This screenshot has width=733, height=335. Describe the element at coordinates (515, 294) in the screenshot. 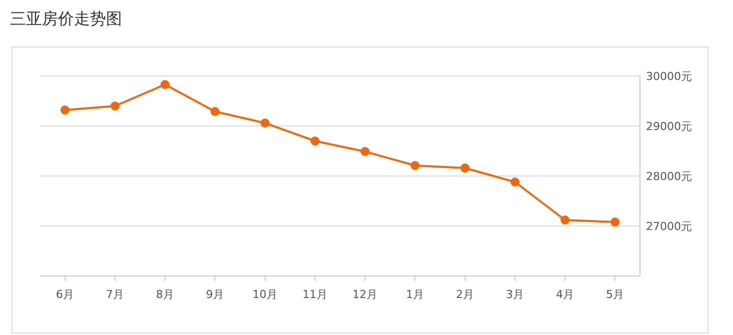

I see `x-tick-label: 3月` at that location.